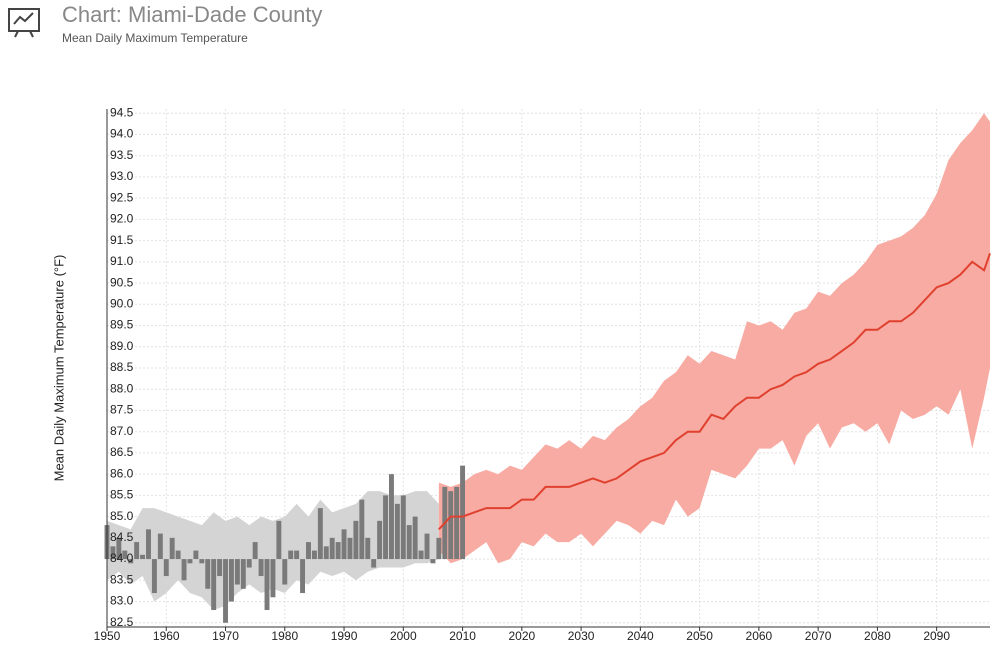 The height and width of the screenshot is (654, 999). I want to click on x-tick-label: 2040, so click(640, 636).